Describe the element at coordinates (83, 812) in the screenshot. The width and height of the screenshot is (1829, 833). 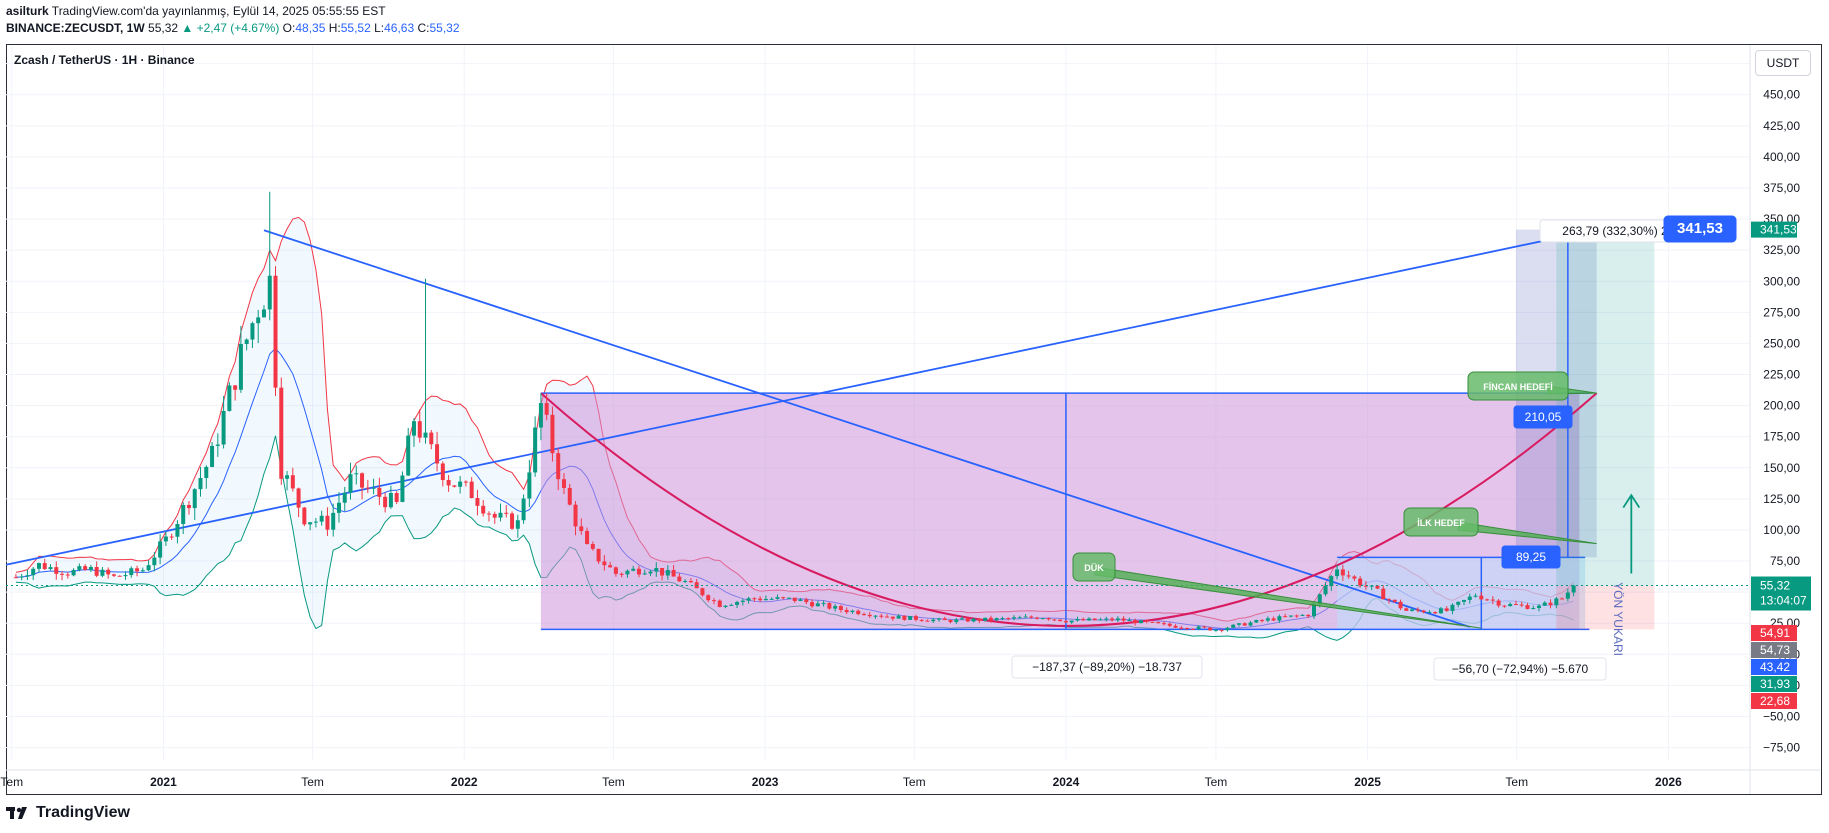
I see `footer-brand: TradingView` at that location.